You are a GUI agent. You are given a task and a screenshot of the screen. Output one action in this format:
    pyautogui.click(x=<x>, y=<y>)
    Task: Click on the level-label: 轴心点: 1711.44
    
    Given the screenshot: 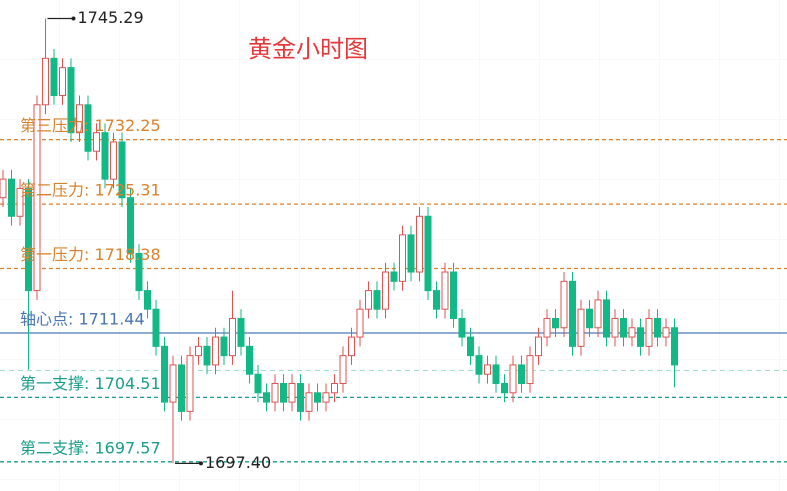 What is the action you would take?
    pyautogui.click(x=82, y=318)
    